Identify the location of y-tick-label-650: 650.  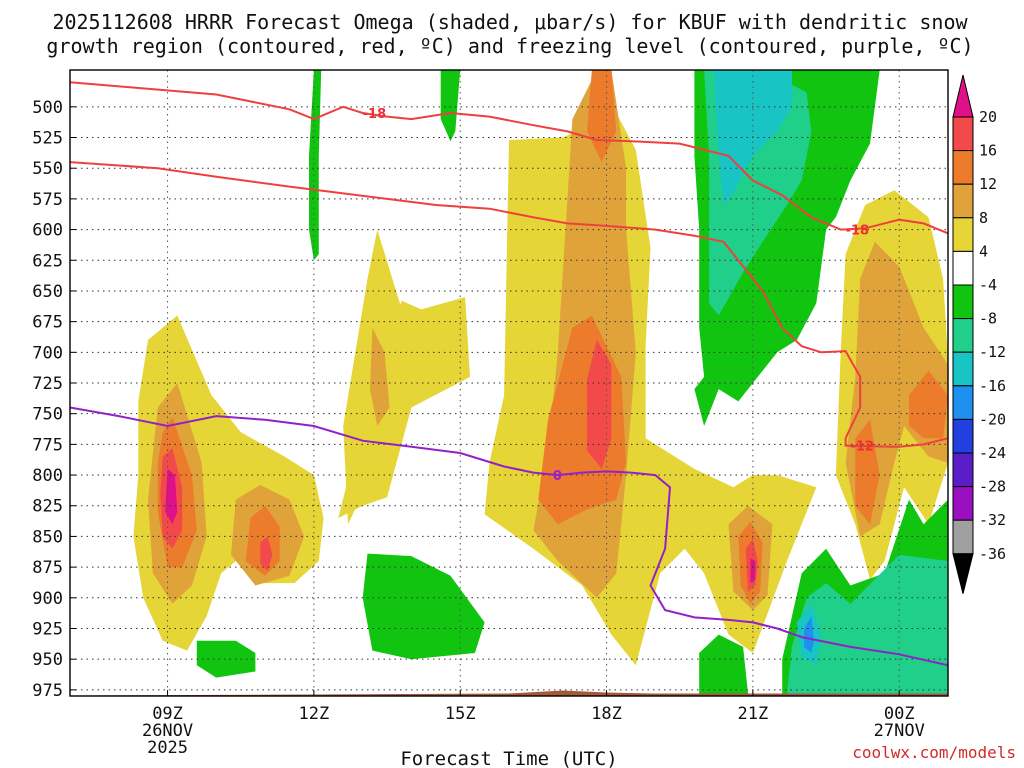
(47, 292).